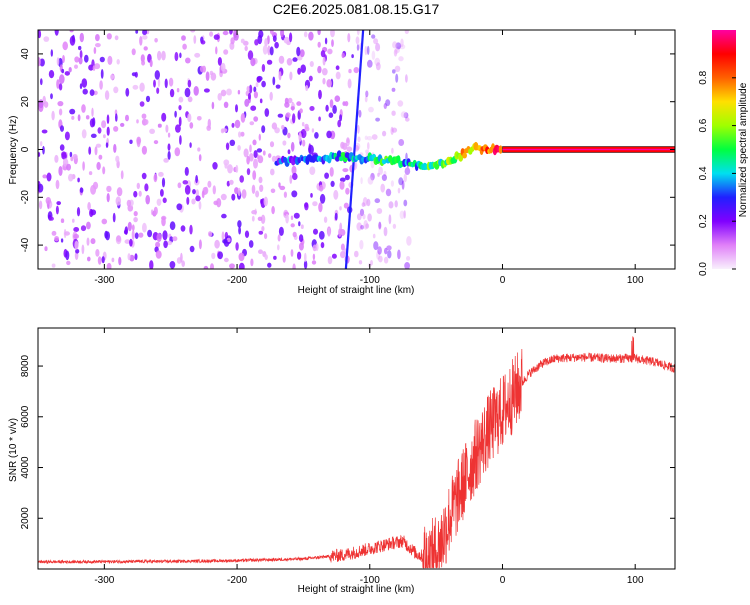 Image resolution: width=750 pixels, height=605 pixels. What do you see at coordinates (25, 244) in the screenshot?
I see `y-tick-label: -40` at bounding box center [25, 244].